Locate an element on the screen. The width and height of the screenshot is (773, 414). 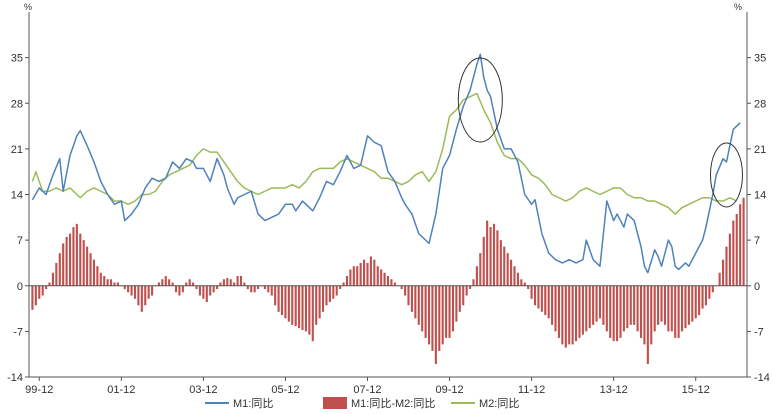
y-tick-label-left: 35 is located at coordinates (17, 59).